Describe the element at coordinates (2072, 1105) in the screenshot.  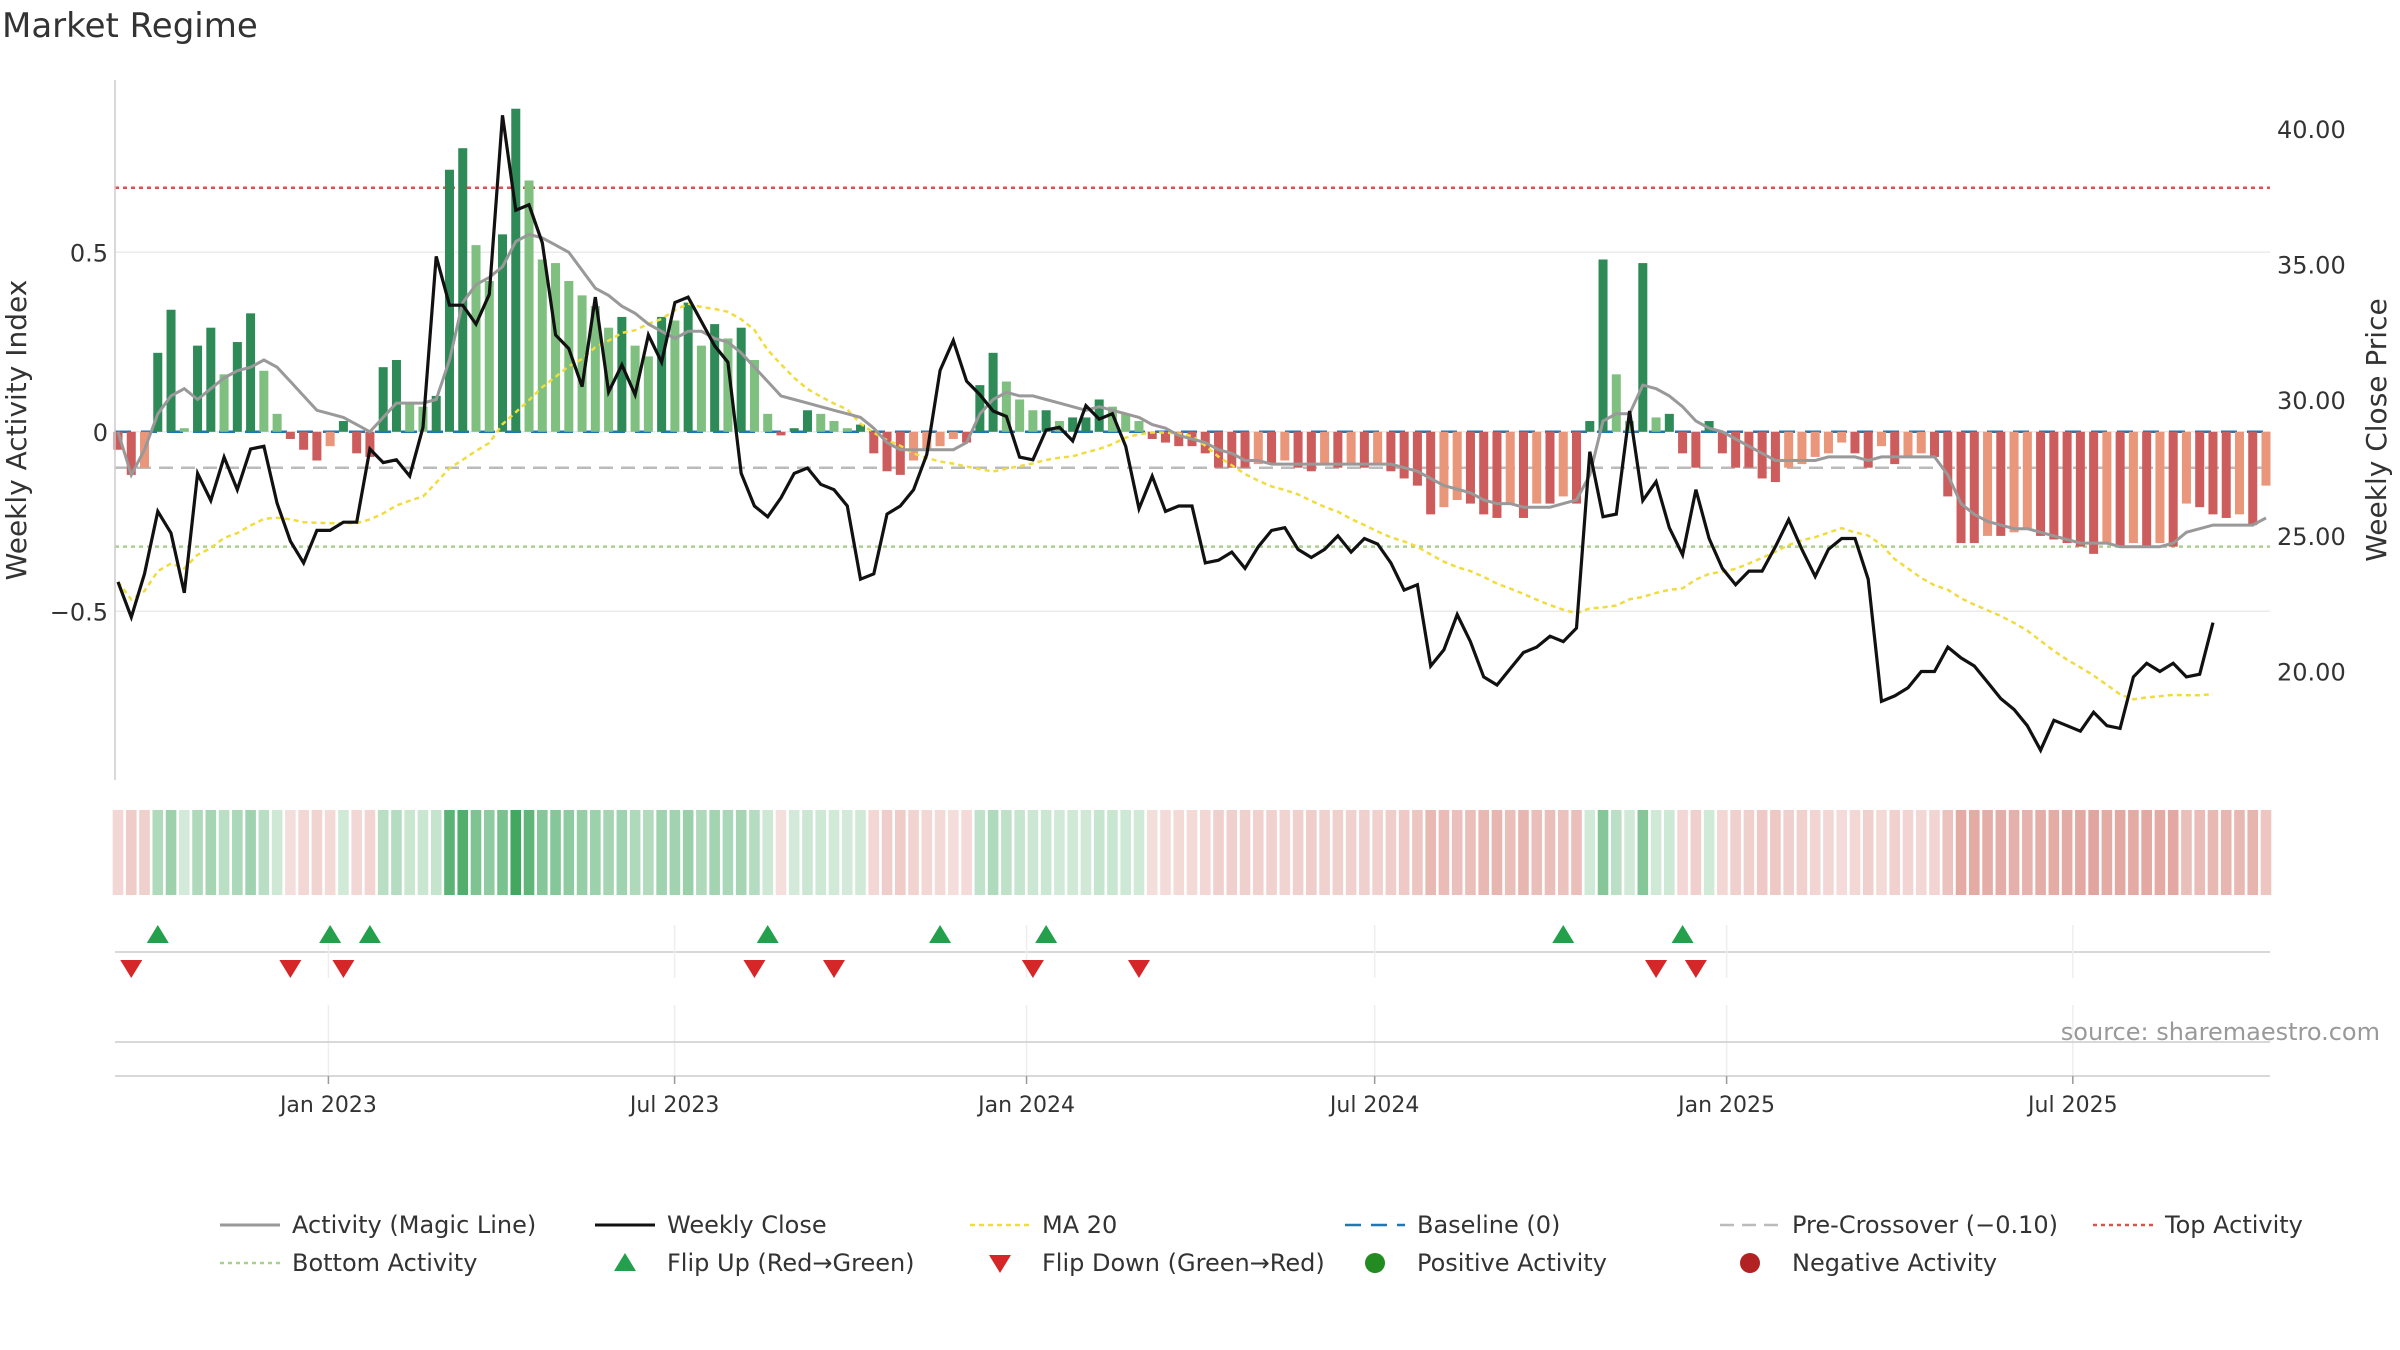
I see `x-tick-label: Jul 2025` at that location.